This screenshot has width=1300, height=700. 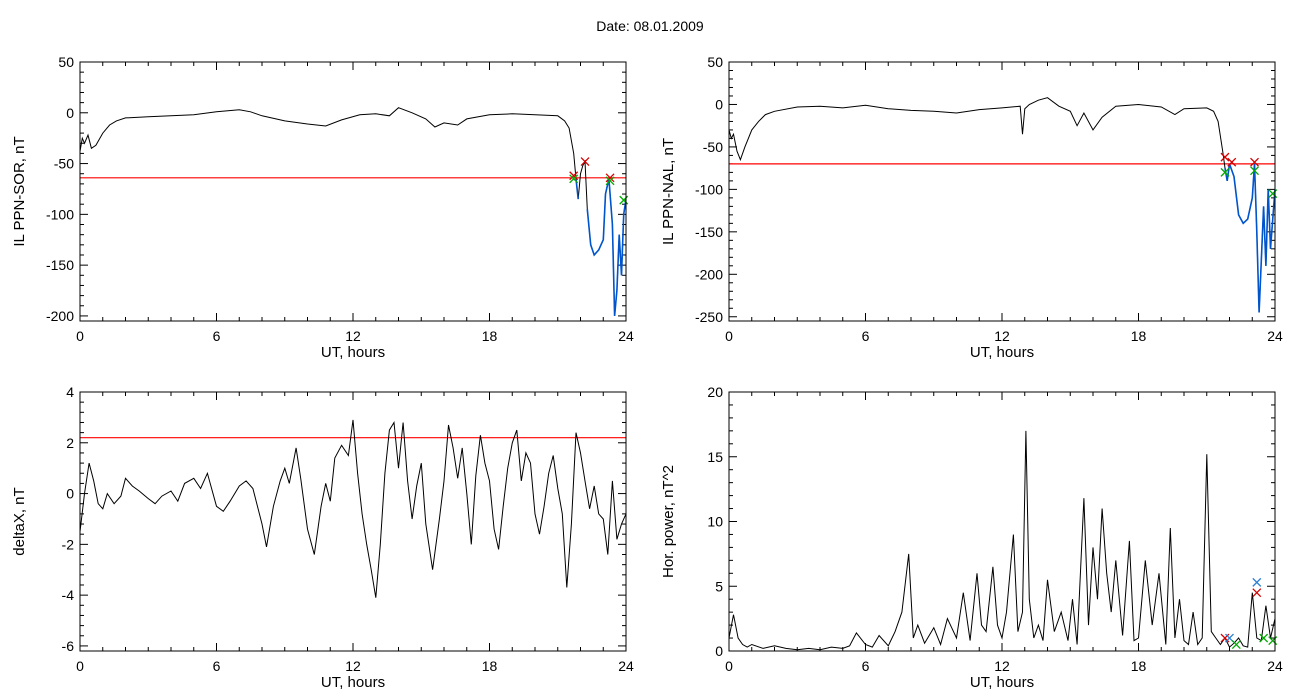 What do you see at coordinates (19, 521) in the screenshot?
I see `y-axis-label: deltaX, nT` at bounding box center [19, 521].